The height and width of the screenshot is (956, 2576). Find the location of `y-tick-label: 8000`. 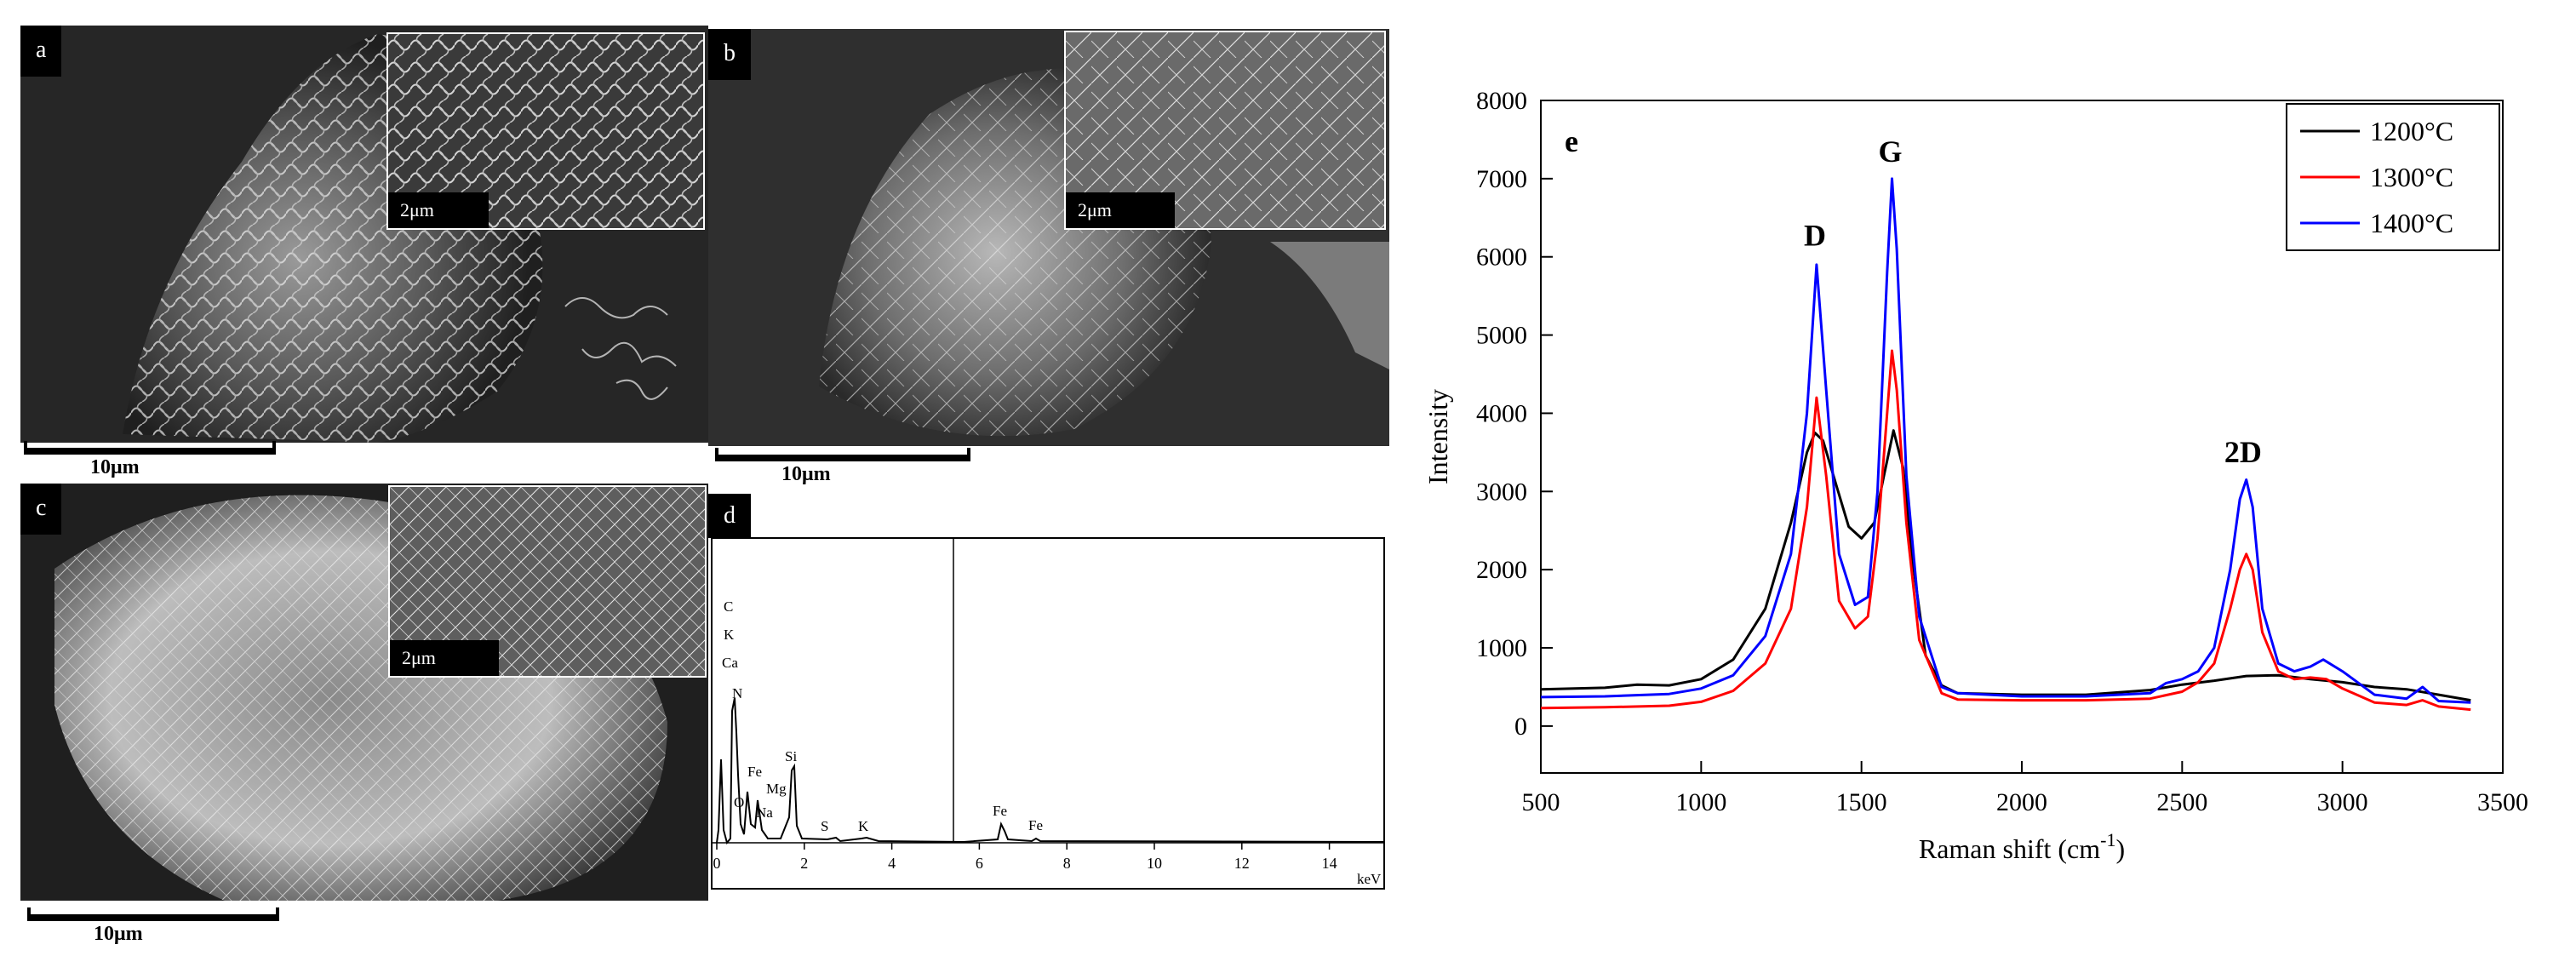

y-tick-label: 8000 is located at coordinates (1501, 101).